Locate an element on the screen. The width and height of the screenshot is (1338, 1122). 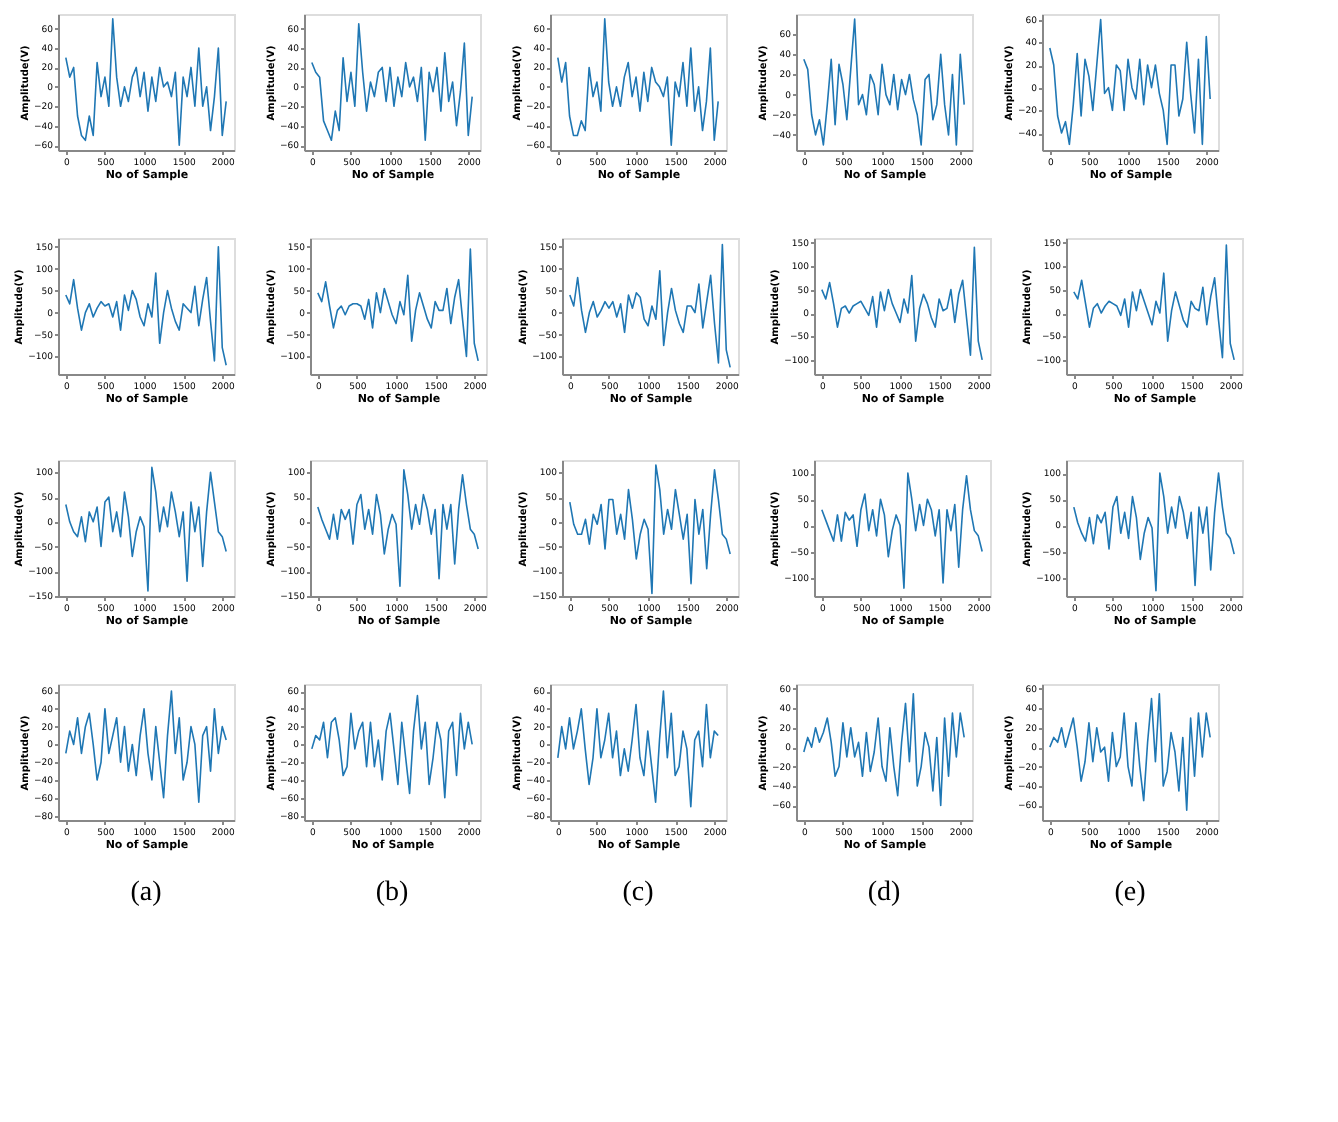
text: (a) is located at coordinates (146, 893).